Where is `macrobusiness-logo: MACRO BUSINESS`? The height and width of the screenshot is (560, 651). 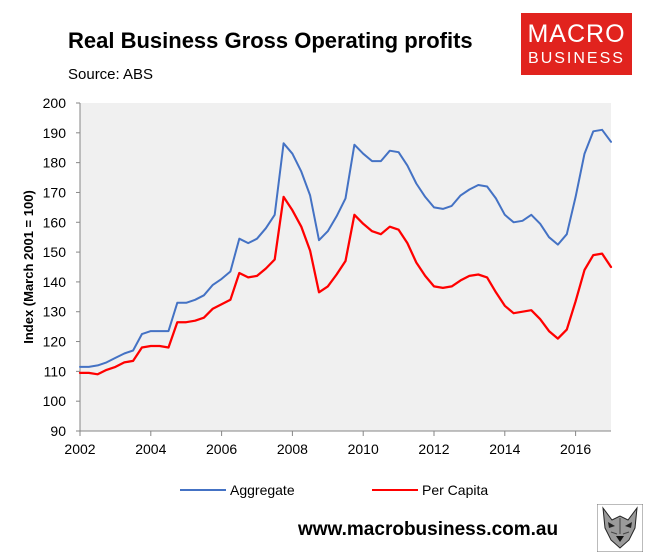
macrobusiness-logo: MACRO BUSINESS is located at coordinates (576, 44).